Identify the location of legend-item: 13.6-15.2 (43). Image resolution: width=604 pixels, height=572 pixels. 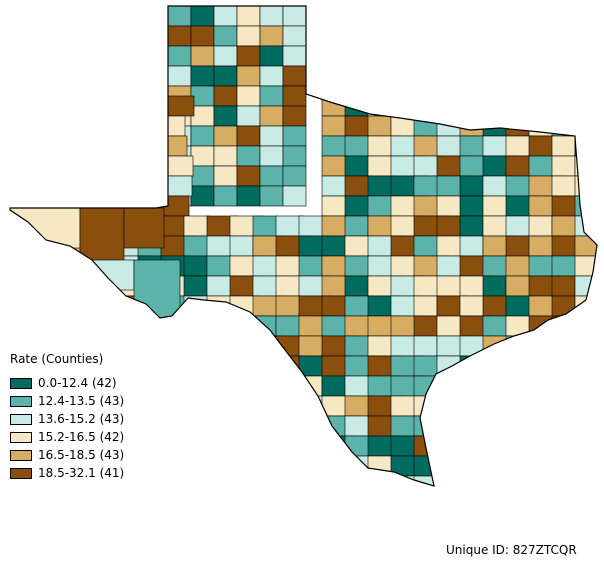
(67, 419).